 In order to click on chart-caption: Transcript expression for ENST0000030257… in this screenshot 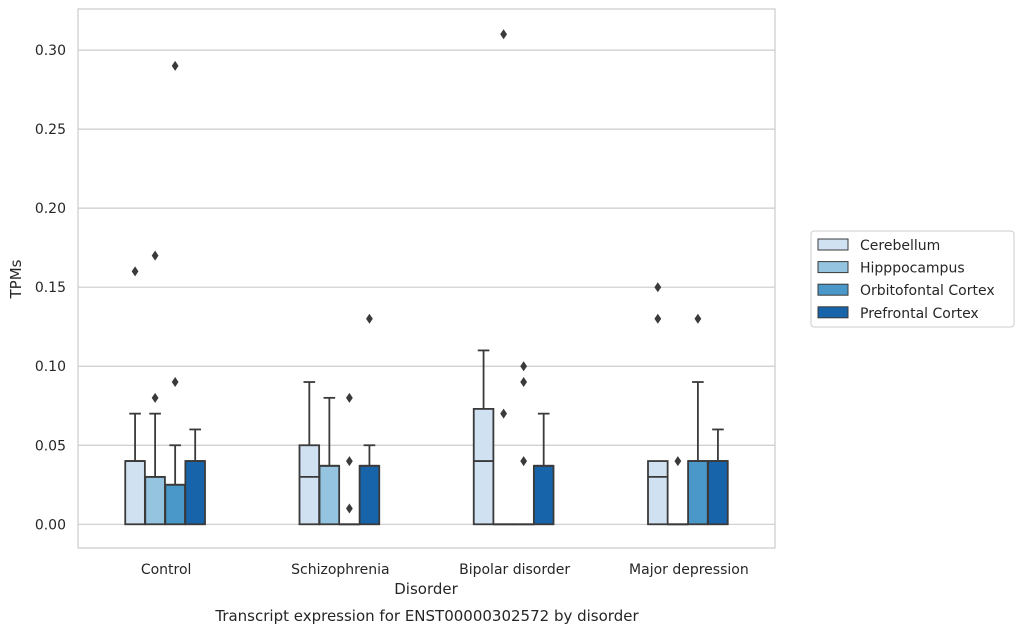, I will do `click(426, 616)`.